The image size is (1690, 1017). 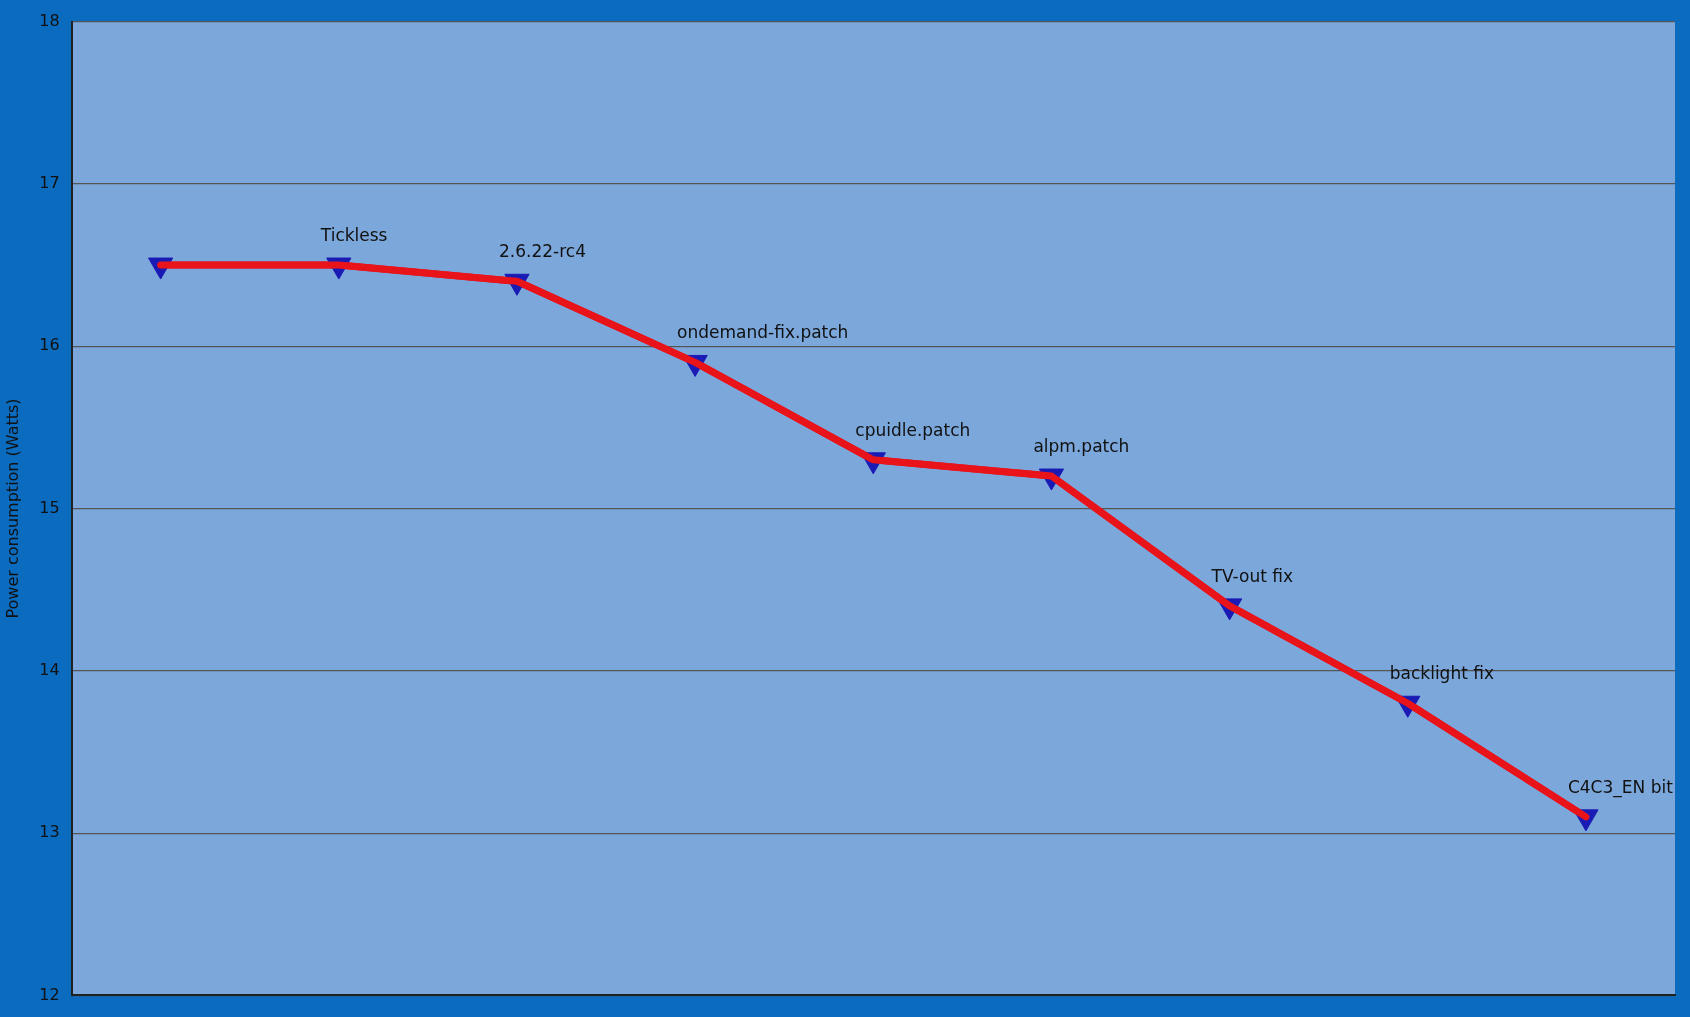 I want to click on y-tick-label: 18, so click(x=49, y=20).